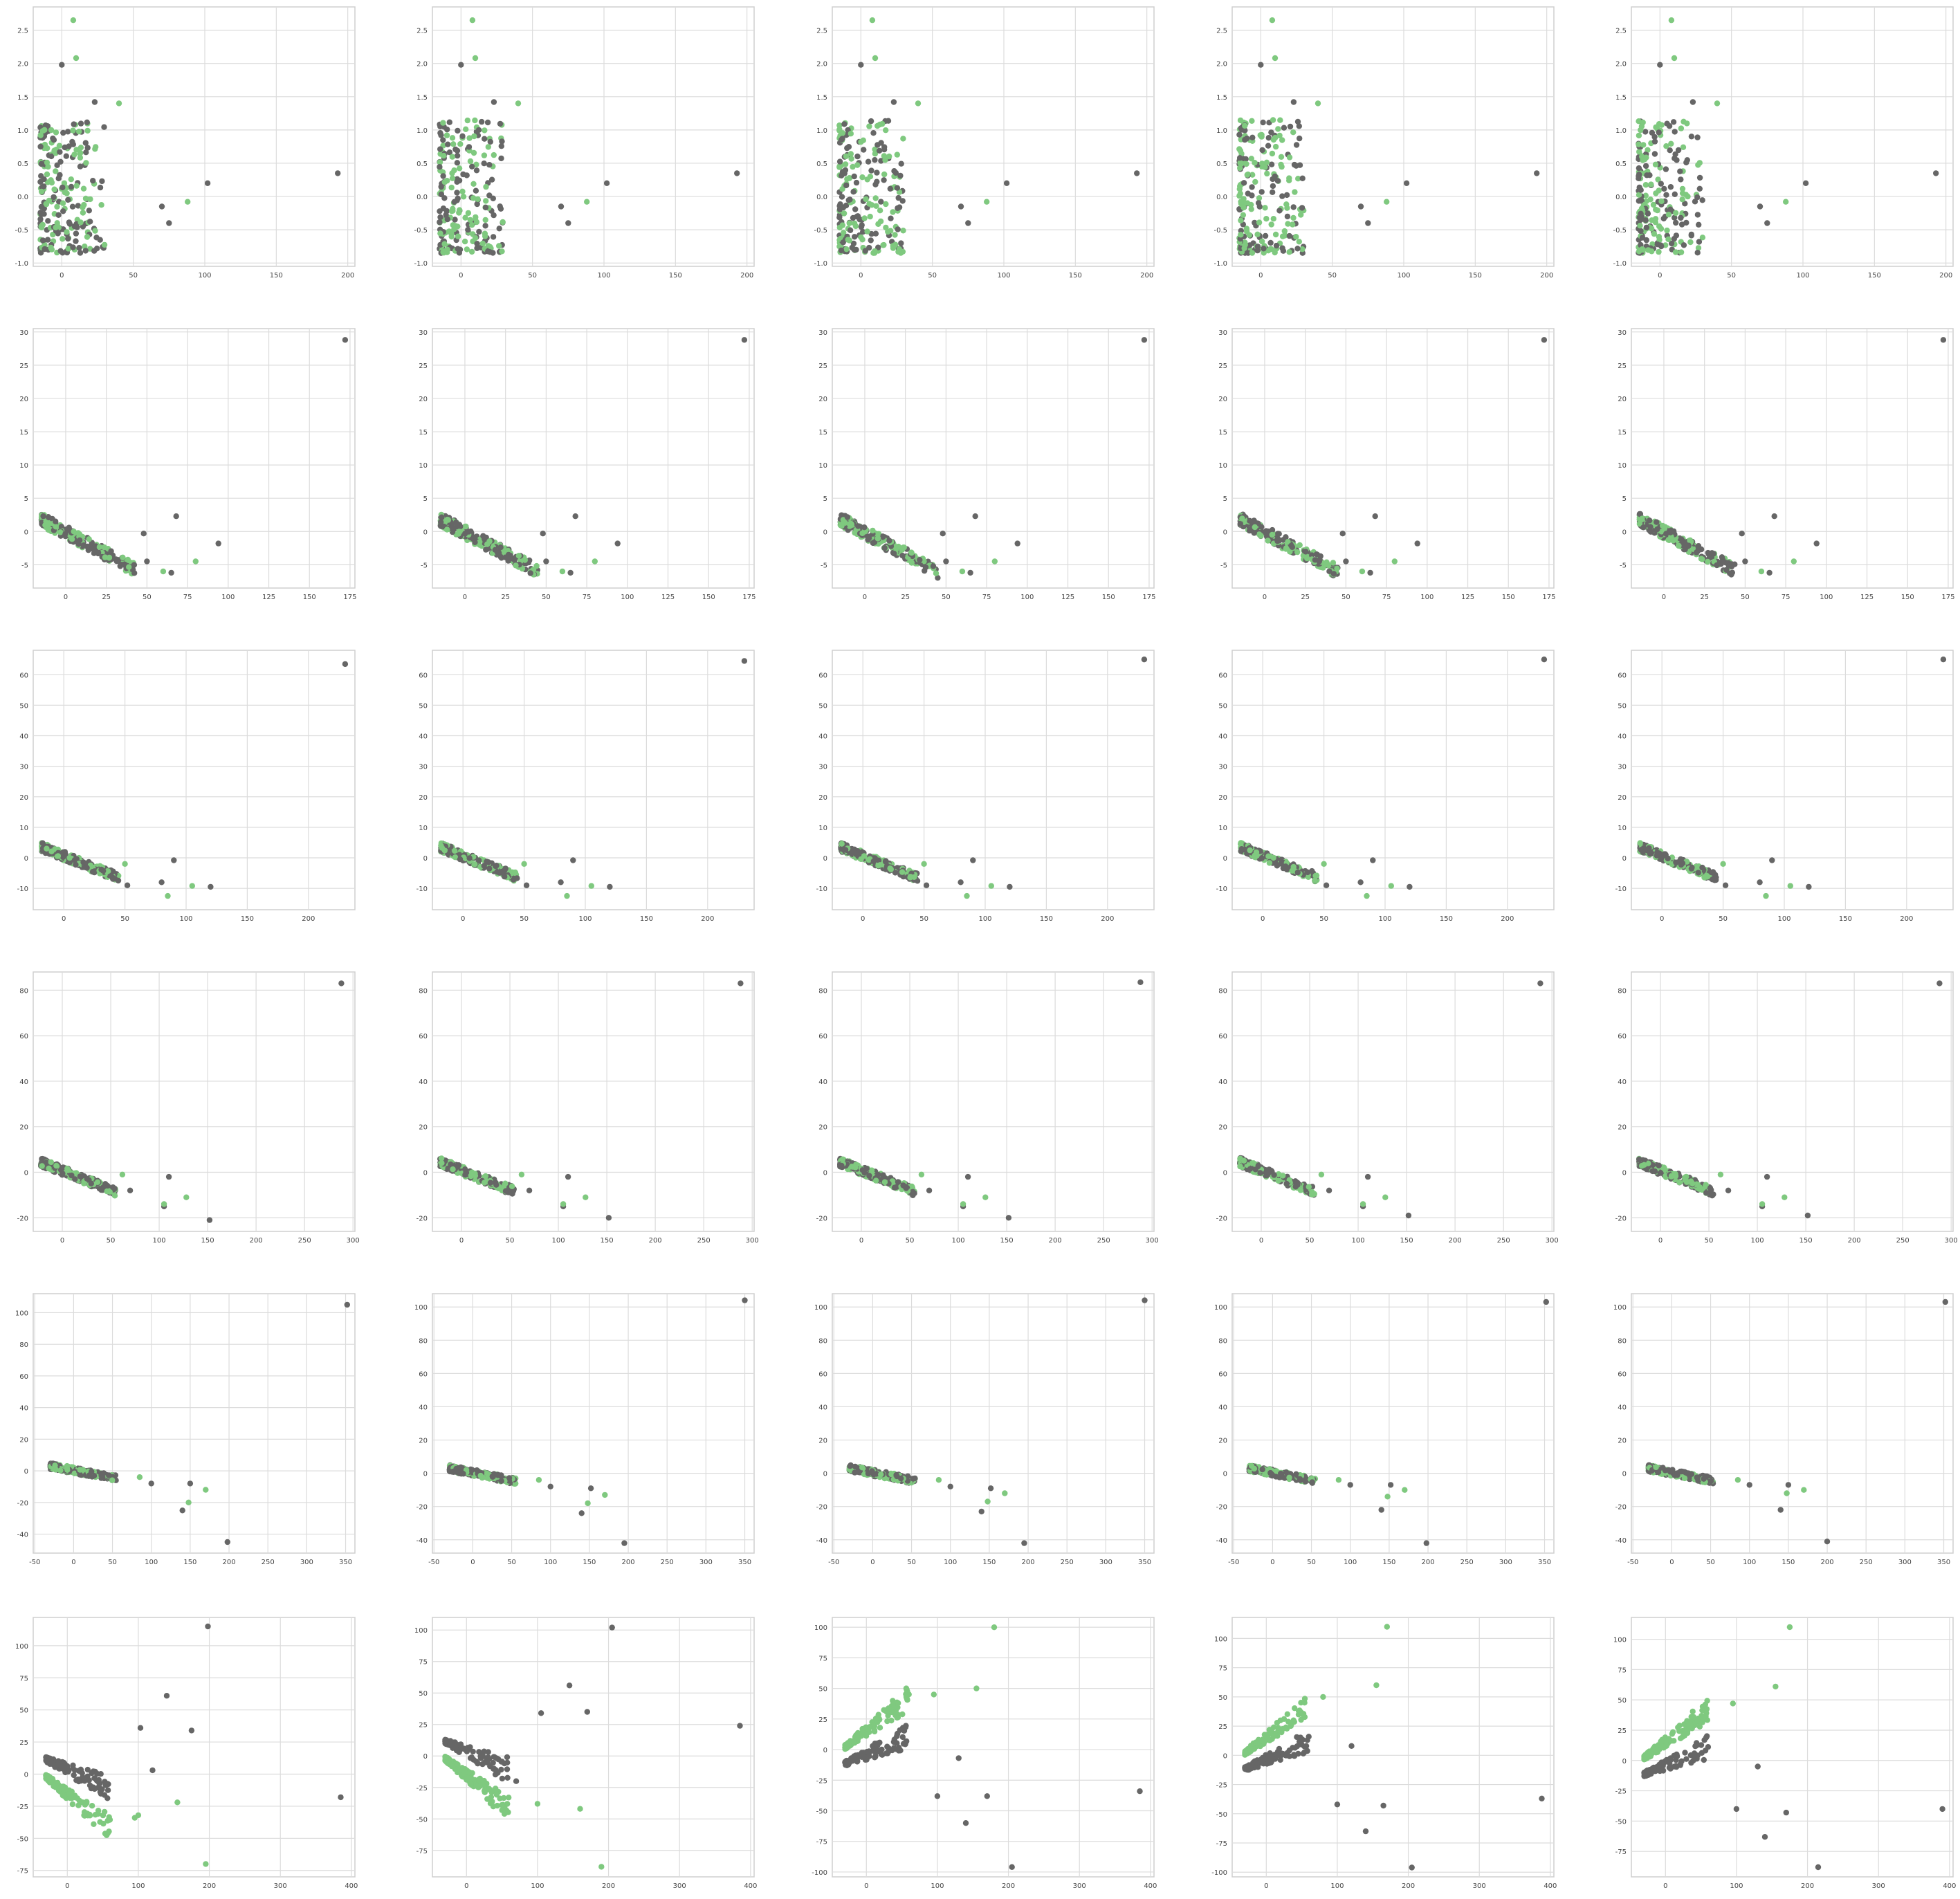 This screenshot has width=1960, height=1899. What do you see at coordinates (985, 142) in the screenshot?
I see `scatter-subplot-3: 0 50 100 150 200-1.0-0.50.00.51.01.52.02.5` at bounding box center [985, 142].